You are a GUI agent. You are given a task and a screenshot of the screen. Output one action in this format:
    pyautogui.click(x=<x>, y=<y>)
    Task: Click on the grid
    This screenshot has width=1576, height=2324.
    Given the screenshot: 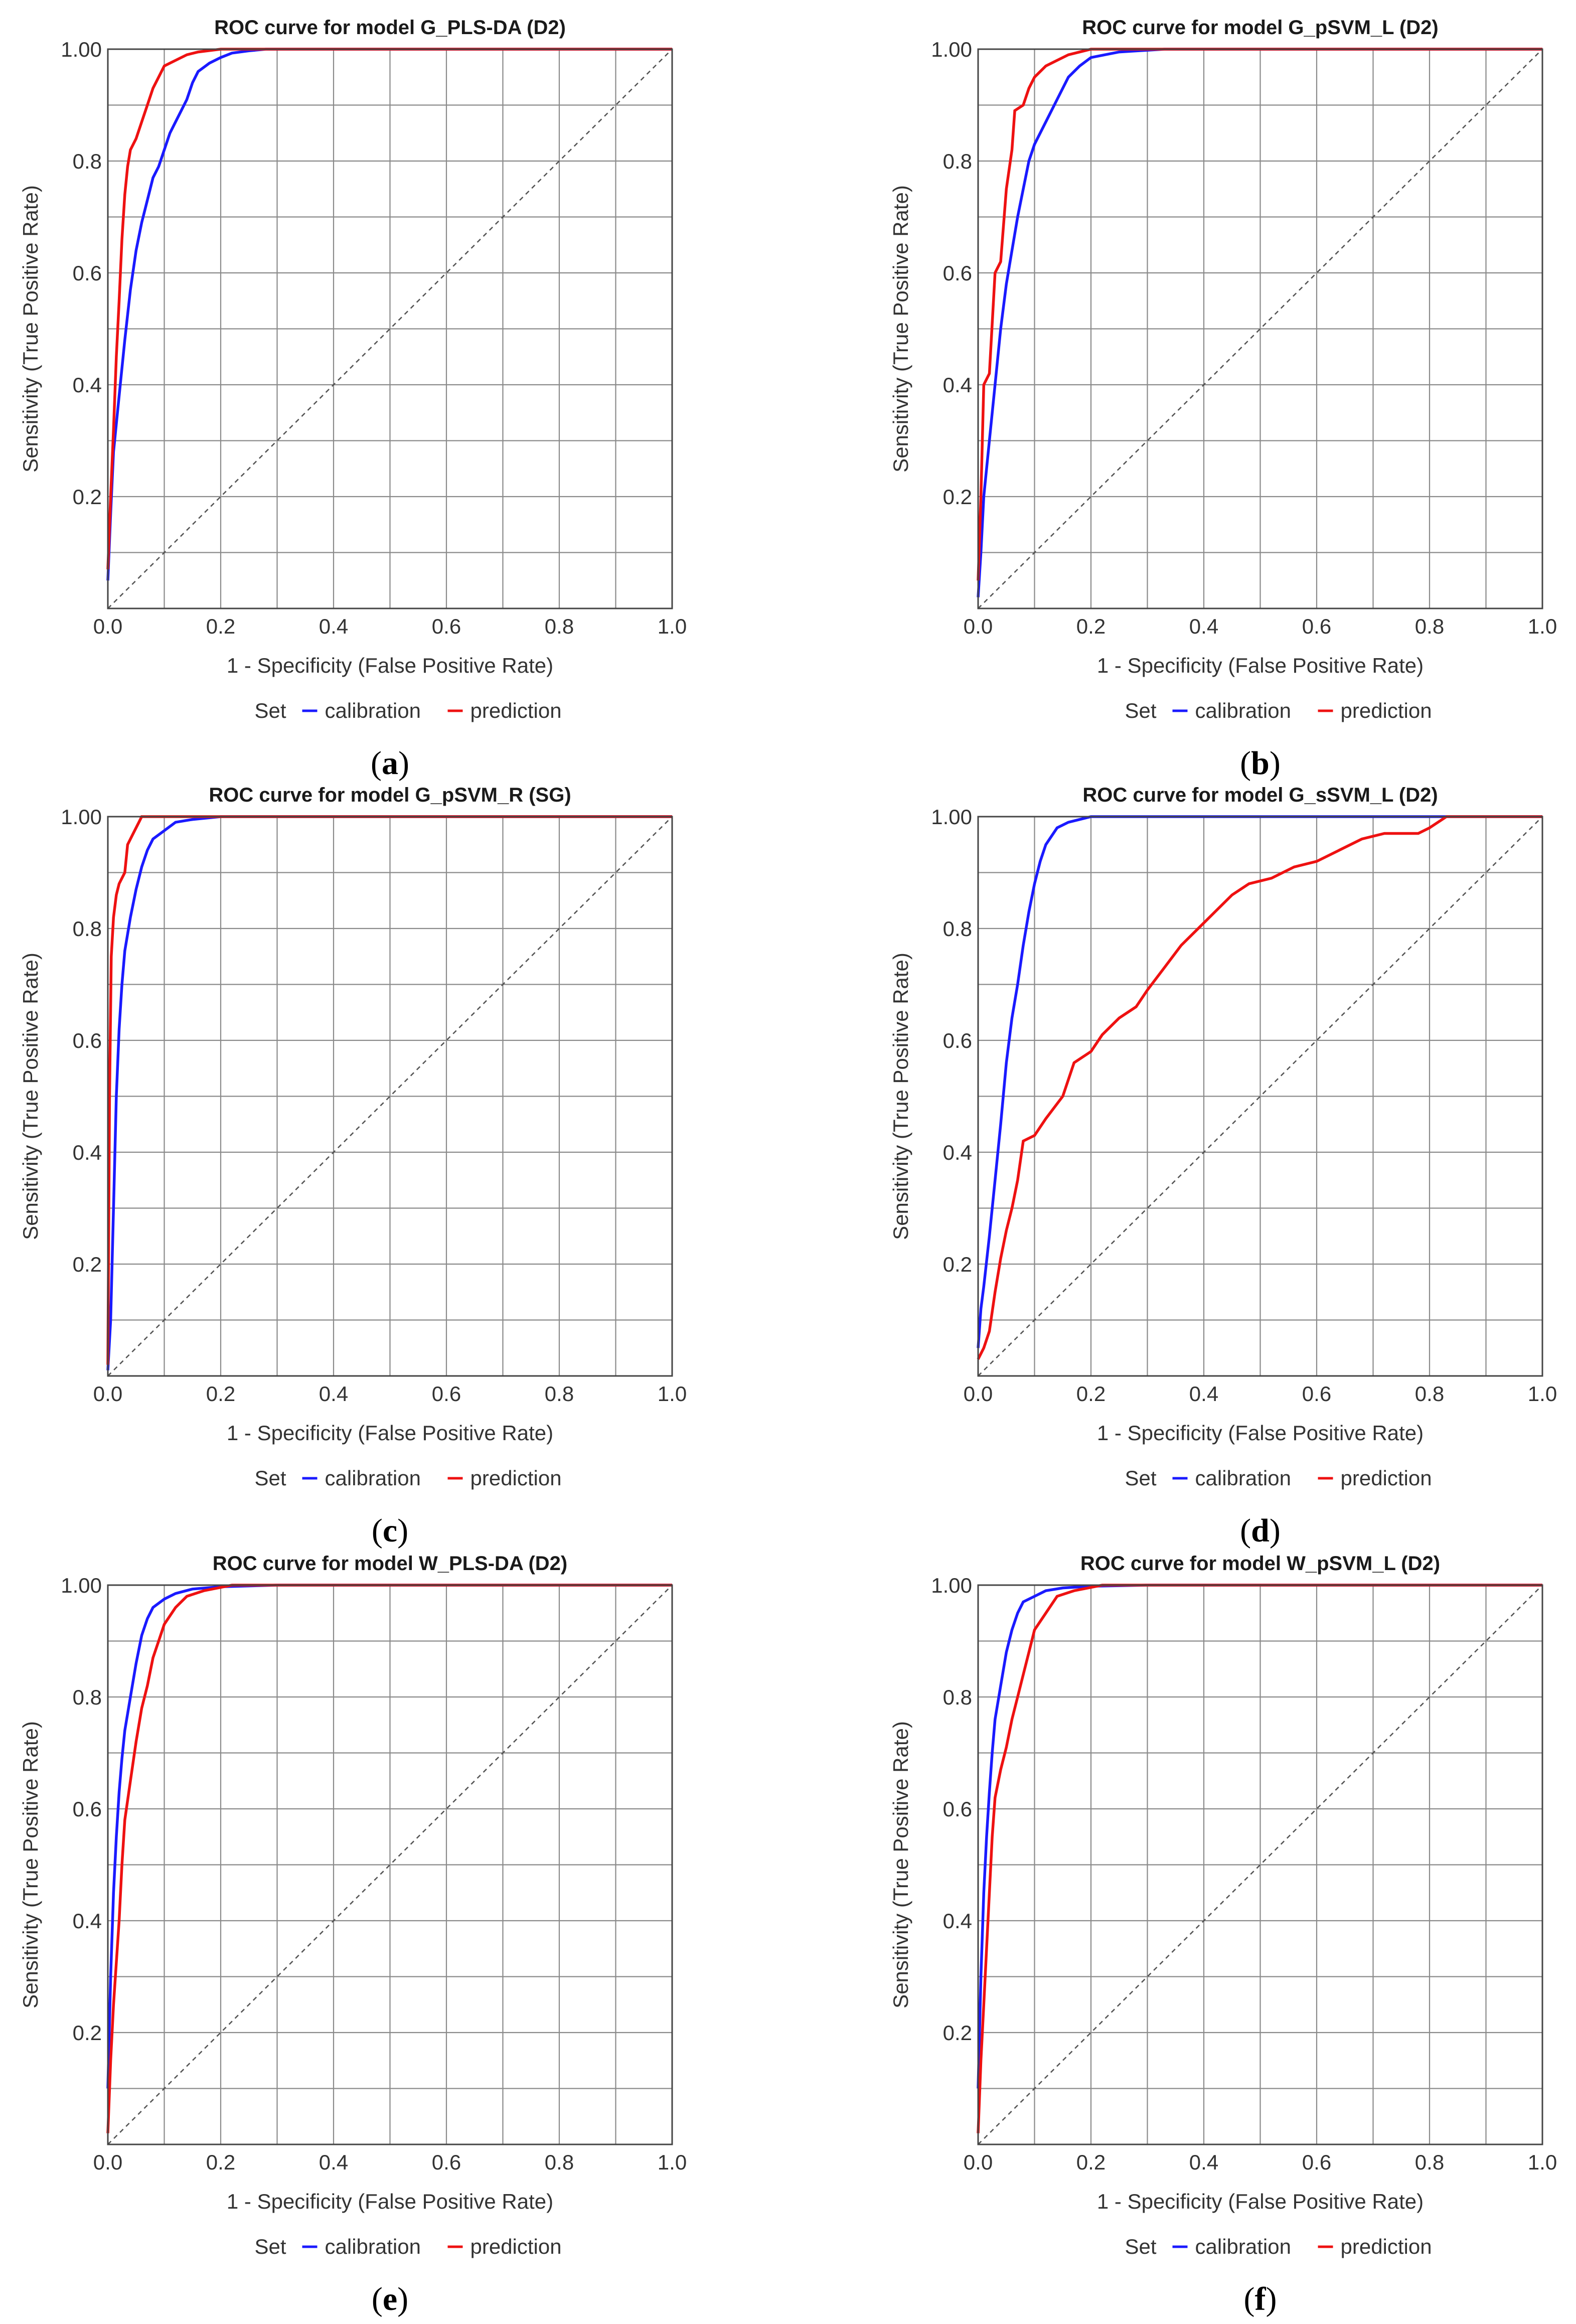 What is the action you would take?
    pyautogui.click(x=390, y=1864)
    